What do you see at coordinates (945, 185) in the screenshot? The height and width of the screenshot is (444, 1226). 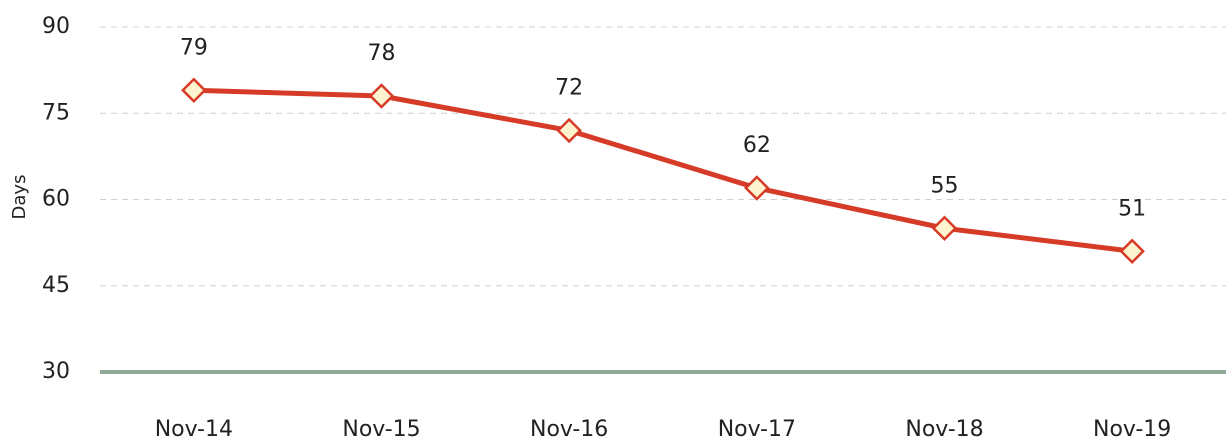 I see `data-label: 55` at bounding box center [945, 185].